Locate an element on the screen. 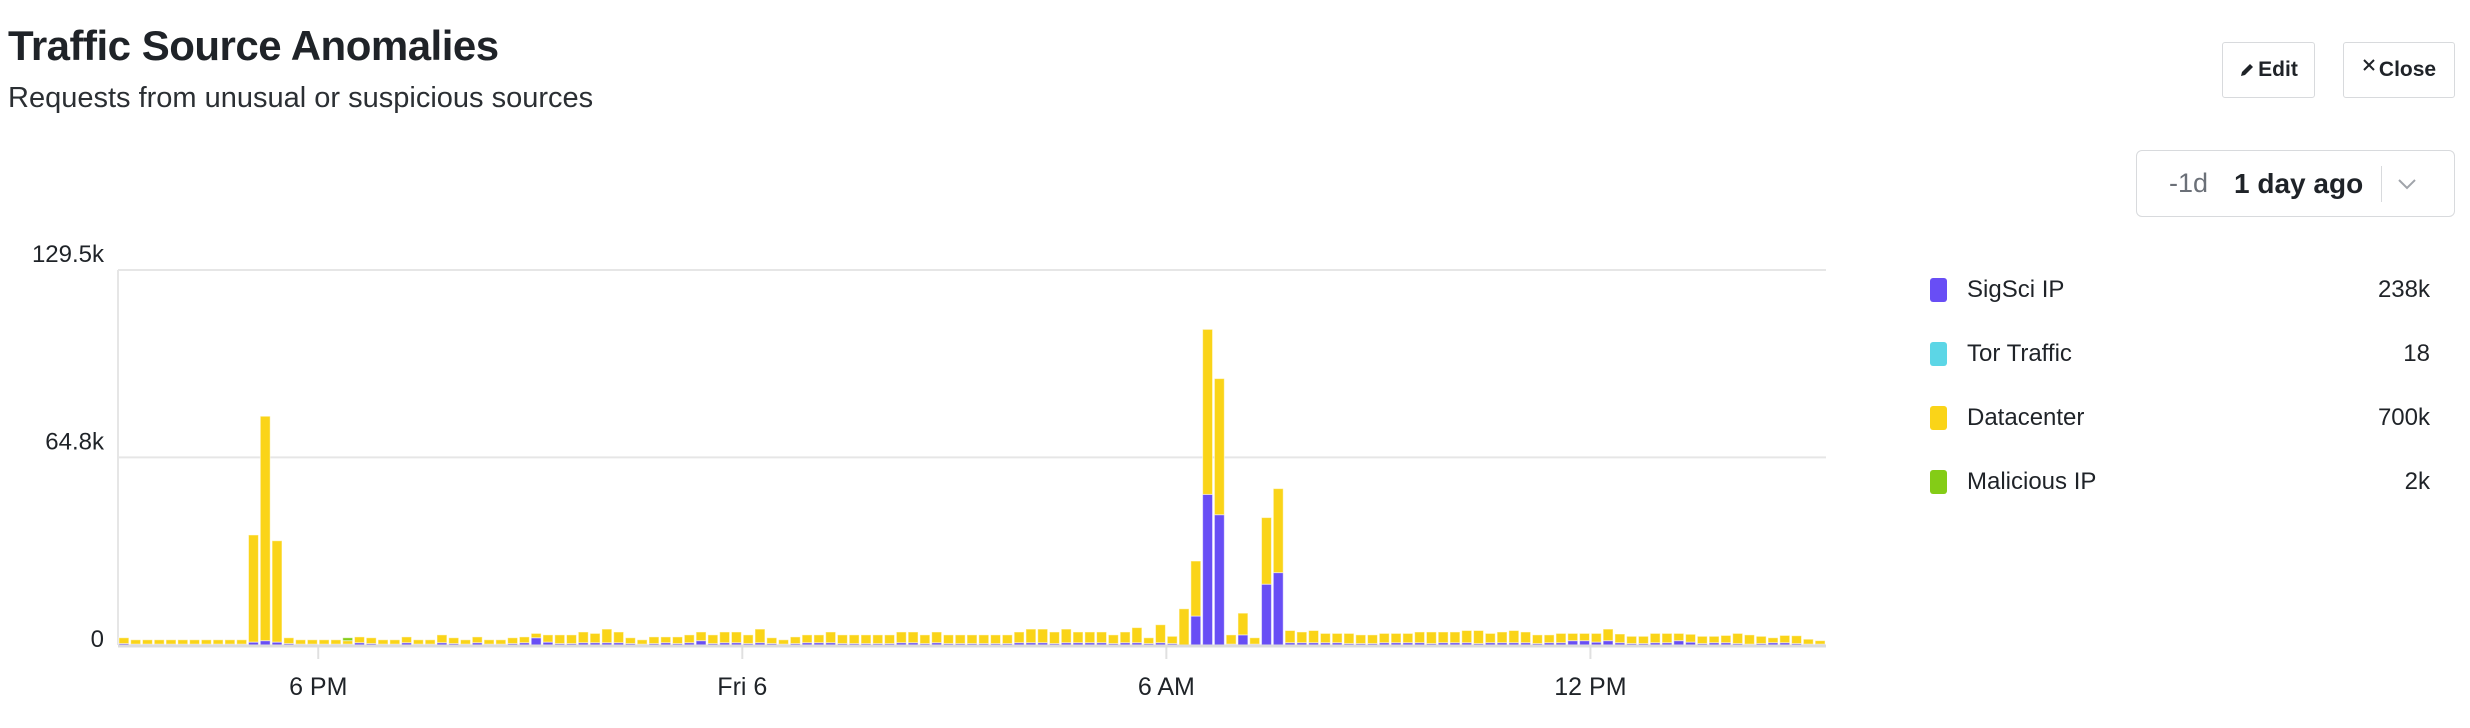 This screenshot has height=728, width=2470. bar-malicious-ip is located at coordinates (348, 639).